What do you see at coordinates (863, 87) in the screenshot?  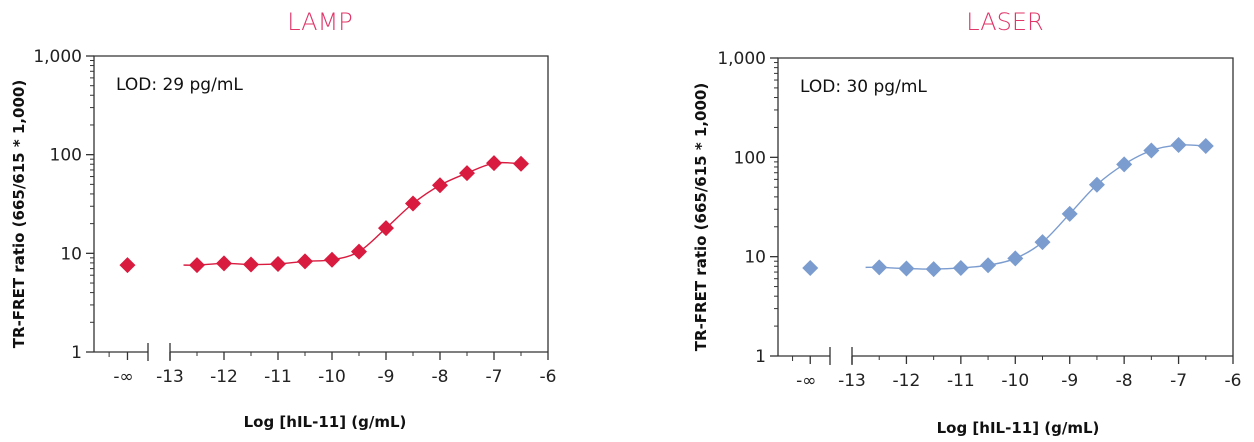 I see `lod-annotation: LOD: 30 pg/mL` at bounding box center [863, 87].